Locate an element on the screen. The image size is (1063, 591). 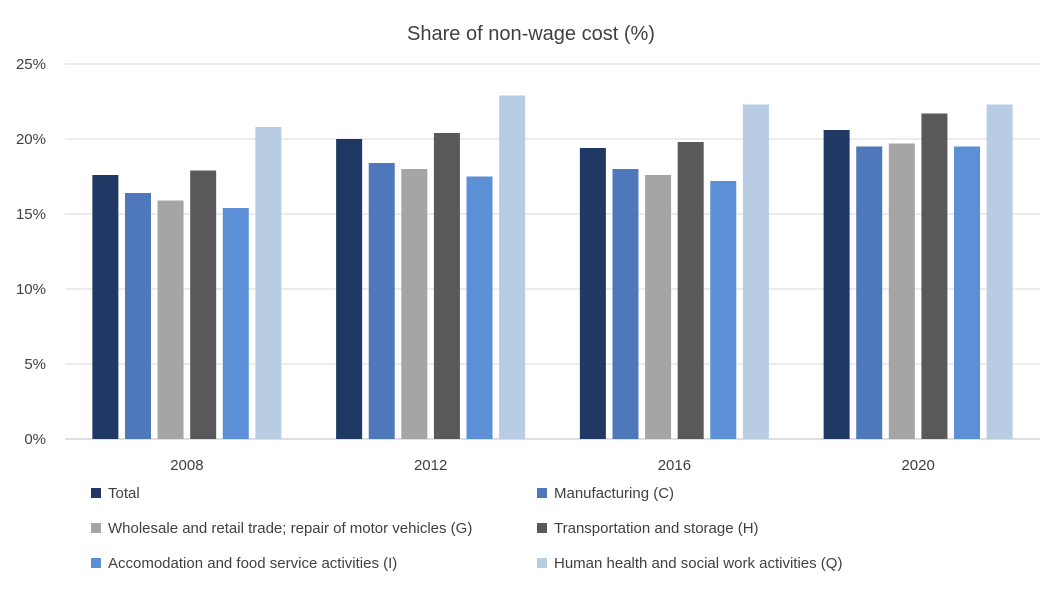
y-tick-label: 15% is located at coordinates (31, 214).